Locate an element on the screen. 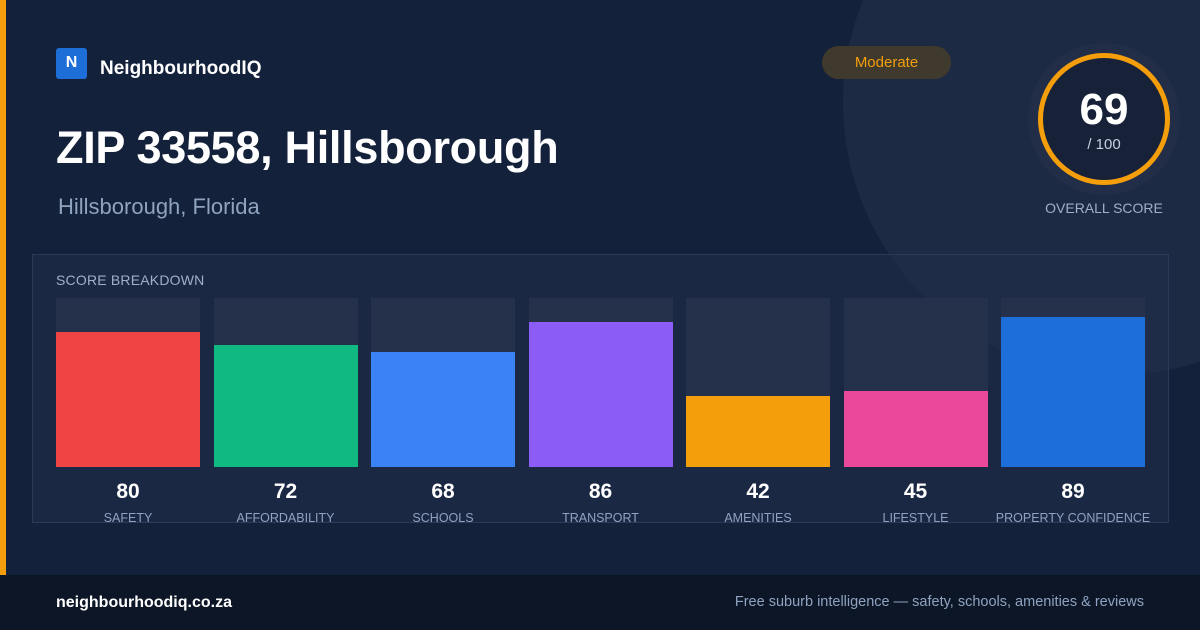 Image resolution: width=1200 pixels, height=630 pixels. score-bar-transport: 86 TRANSPORT is located at coordinates (600, 411).